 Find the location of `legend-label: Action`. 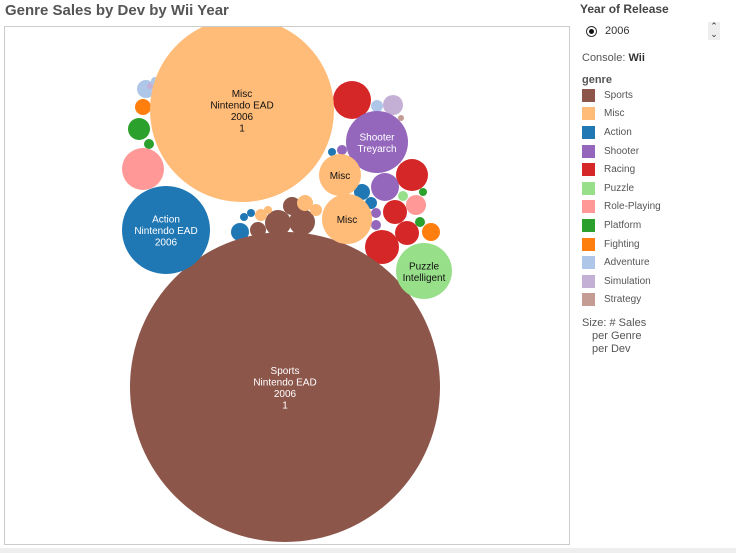

legend-label: Action is located at coordinates (618, 132).